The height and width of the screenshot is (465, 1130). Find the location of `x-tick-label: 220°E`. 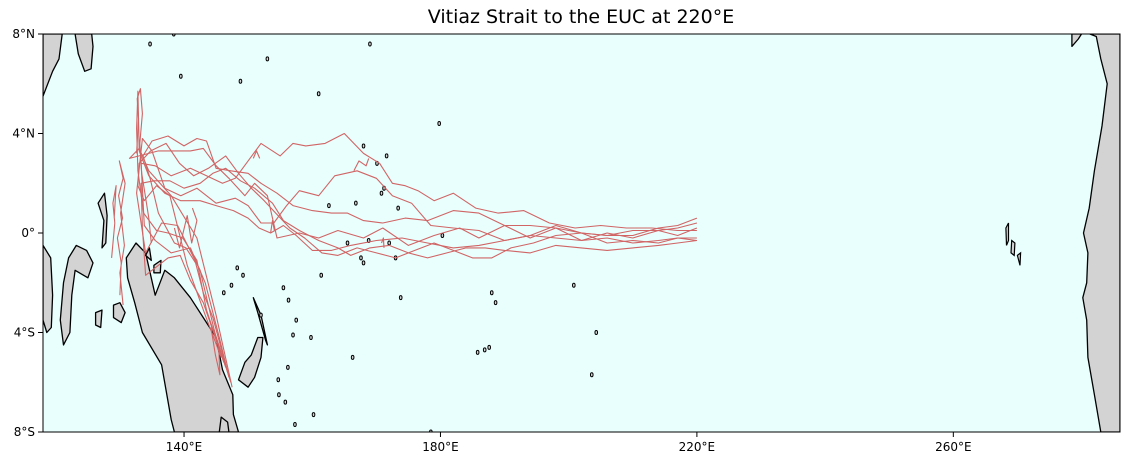

x-tick-label: 220°E is located at coordinates (697, 447).